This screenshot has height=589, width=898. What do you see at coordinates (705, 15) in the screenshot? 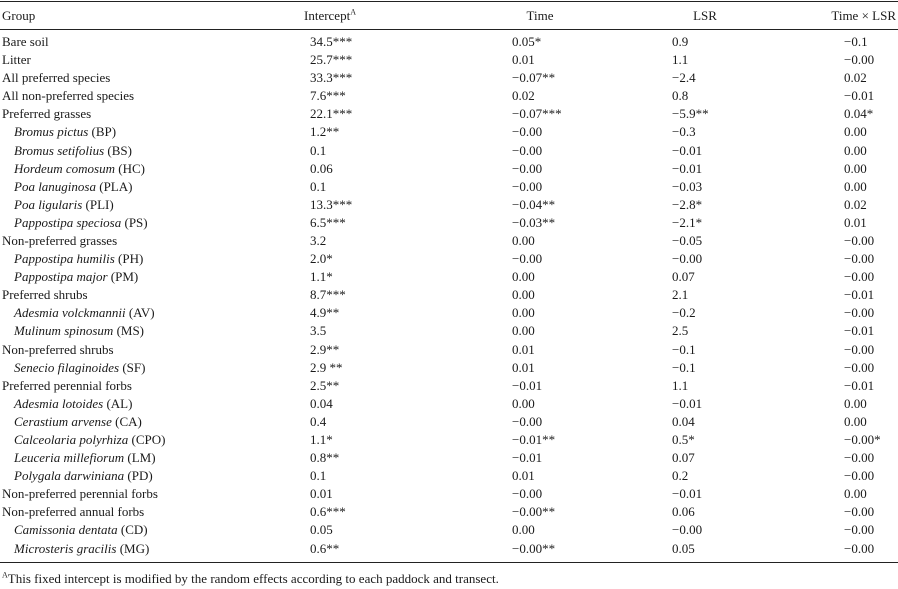
I see `header-lsr: LSR` at bounding box center [705, 15].